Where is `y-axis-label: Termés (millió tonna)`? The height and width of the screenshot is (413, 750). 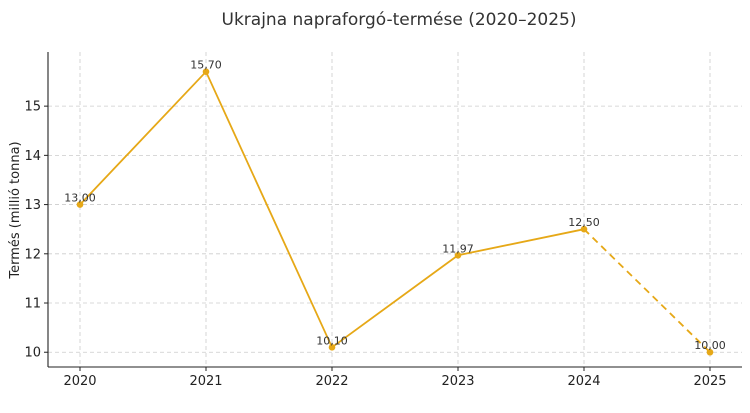
y-axis-label: Termés (millió tonna) is located at coordinates (15, 210).